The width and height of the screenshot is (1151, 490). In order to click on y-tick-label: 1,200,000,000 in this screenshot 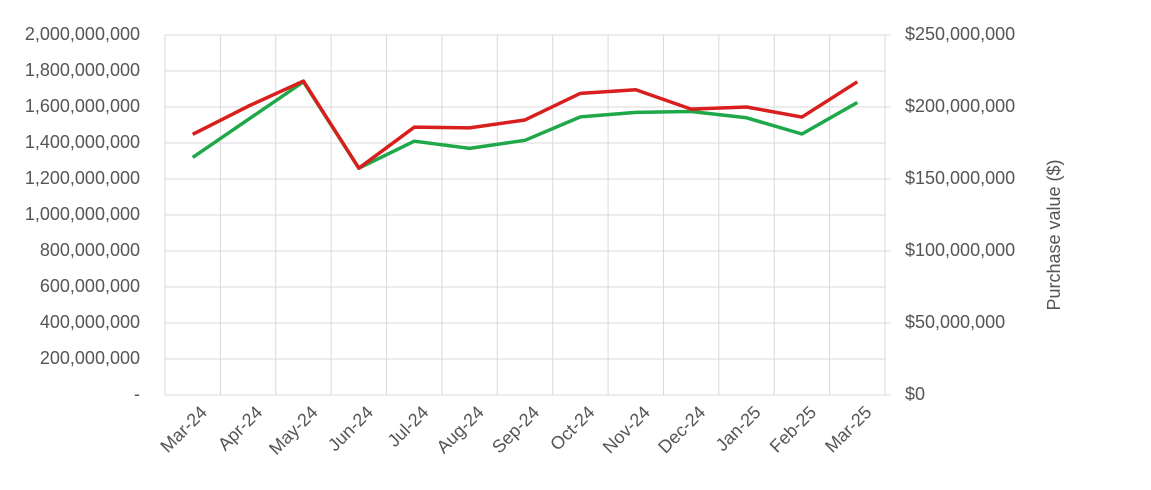, I will do `click(82, 178)`.